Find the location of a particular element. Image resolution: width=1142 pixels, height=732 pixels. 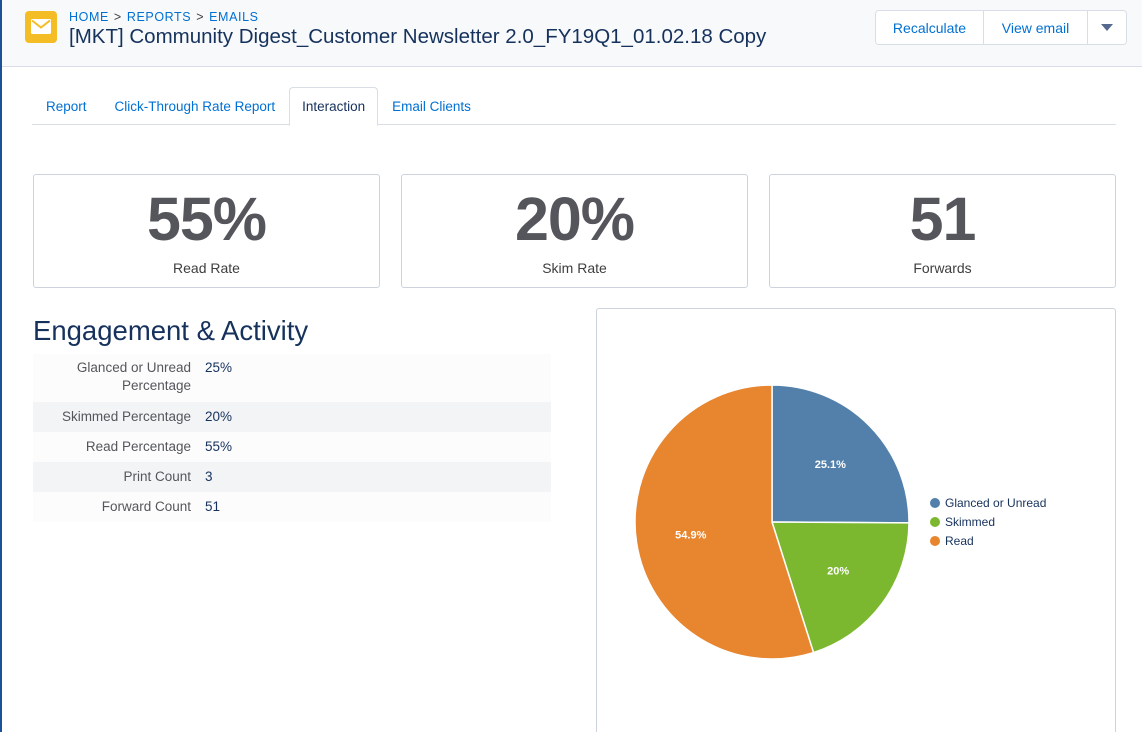

breadcrumb-emails: EMAILS is located at coordinates (234, 17).